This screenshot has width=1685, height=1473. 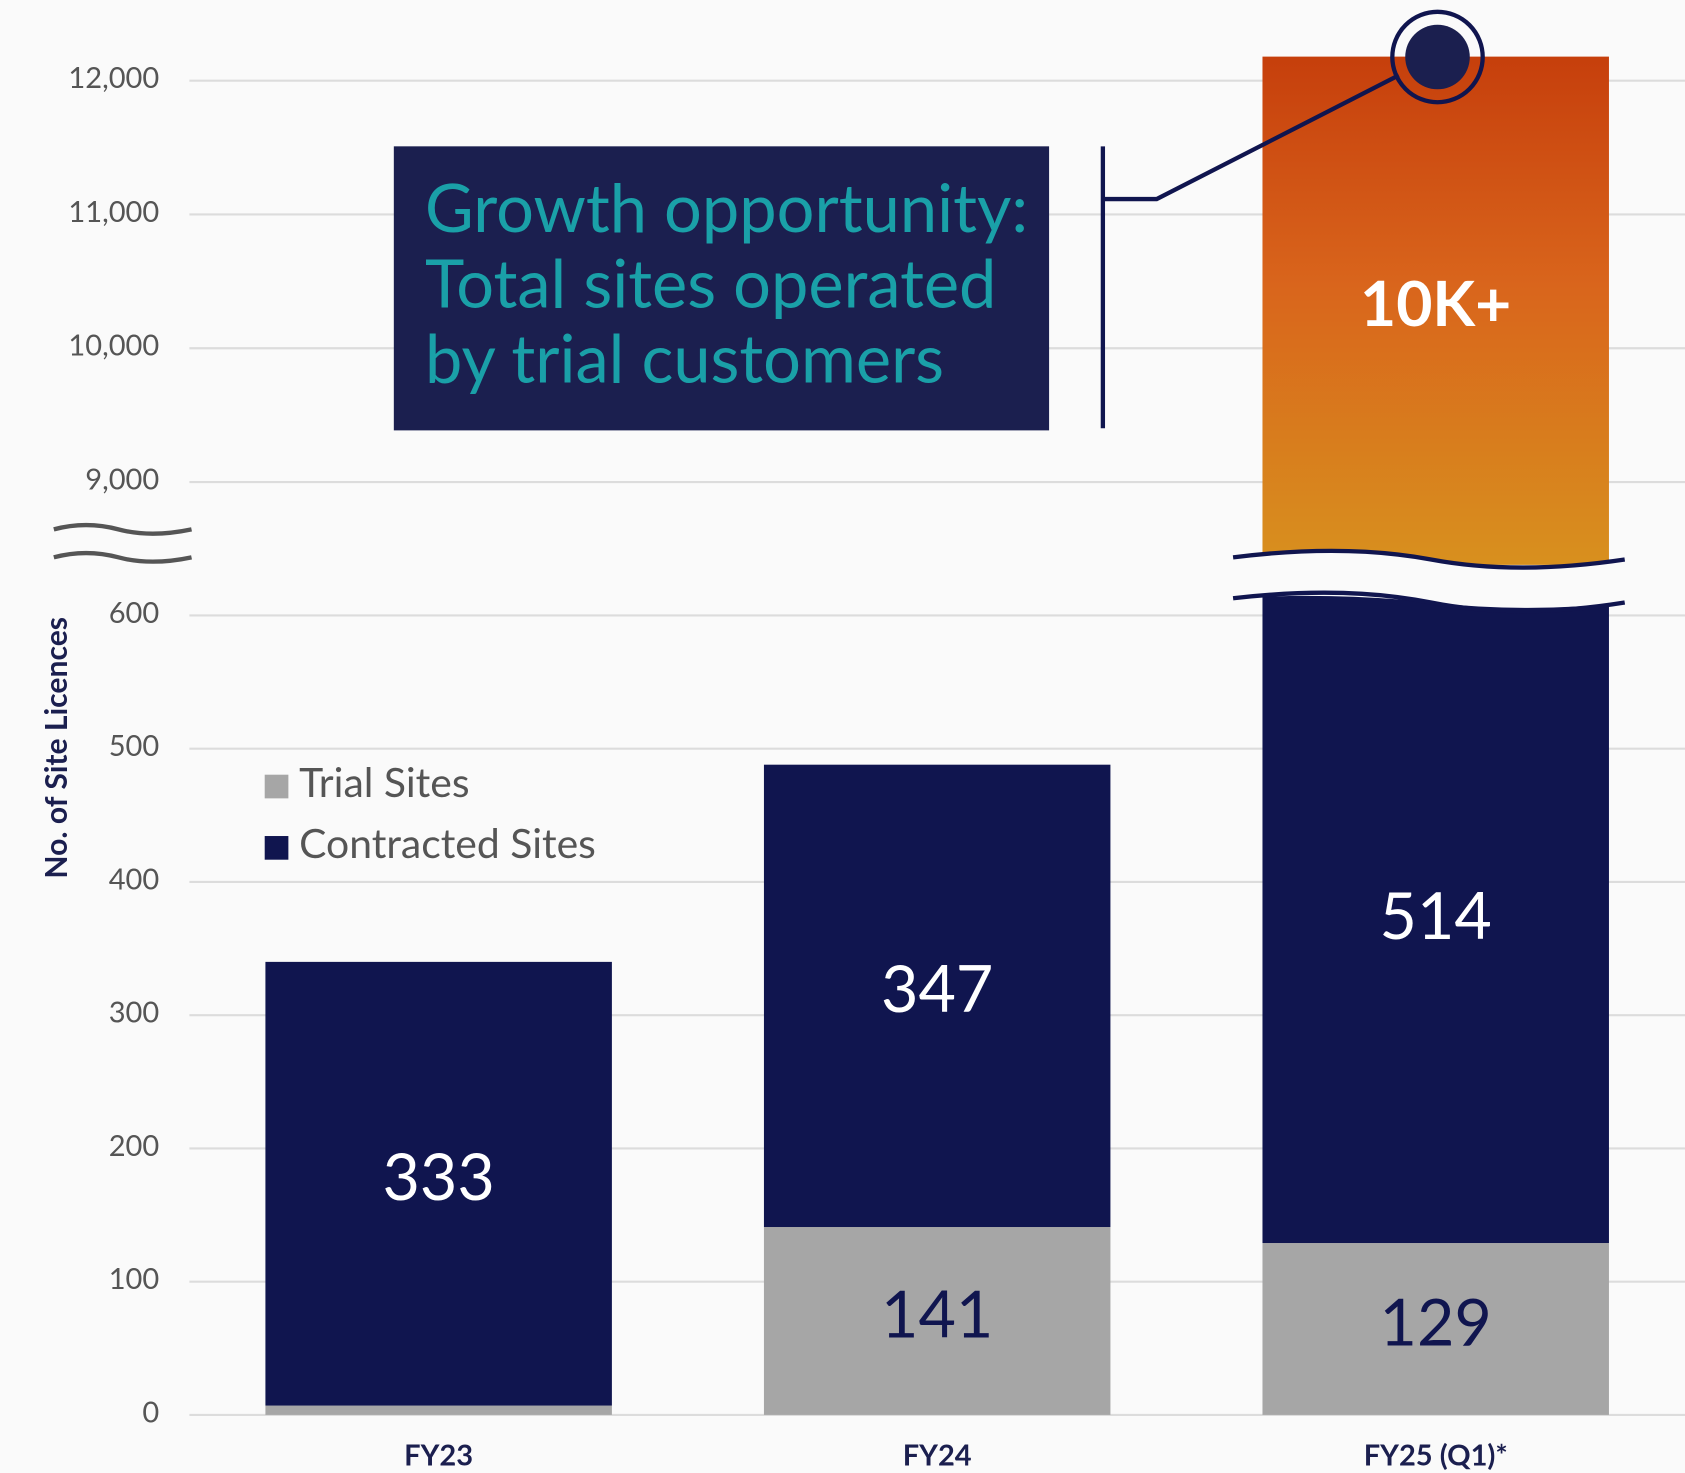 What do you see at coordinates (113, 77) in the screenshot?
I see `y-tick-label: 12,000` at bounding box center [113, 77].